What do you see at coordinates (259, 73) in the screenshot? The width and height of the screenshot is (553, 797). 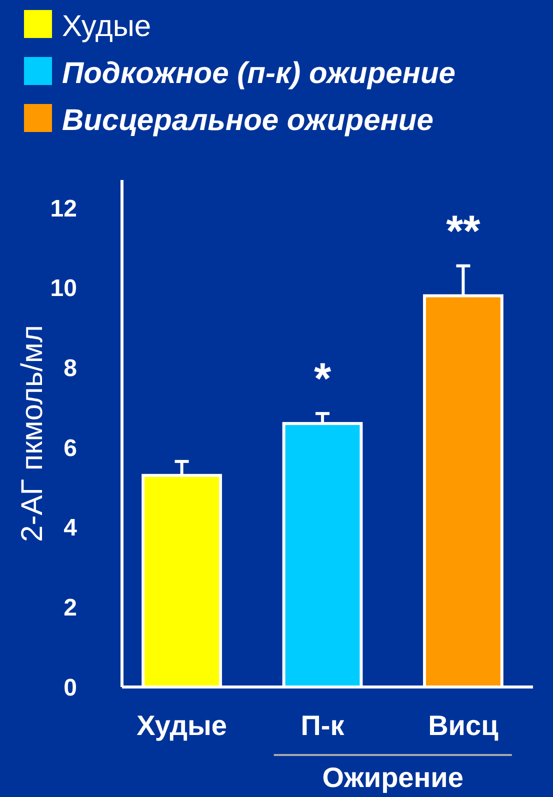 I see `legend-label: Подкожное (п-к) ожирение` at bounding box center [259, 73].